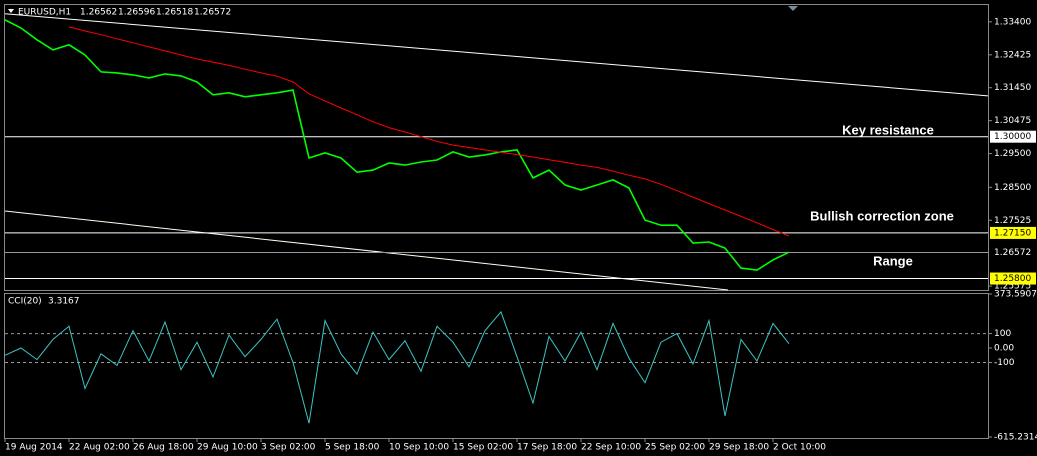  Describe the element at coordinates (288, 448) in the screenshot. I see `x-tick-label: 3 Sep 02:00` at that location.